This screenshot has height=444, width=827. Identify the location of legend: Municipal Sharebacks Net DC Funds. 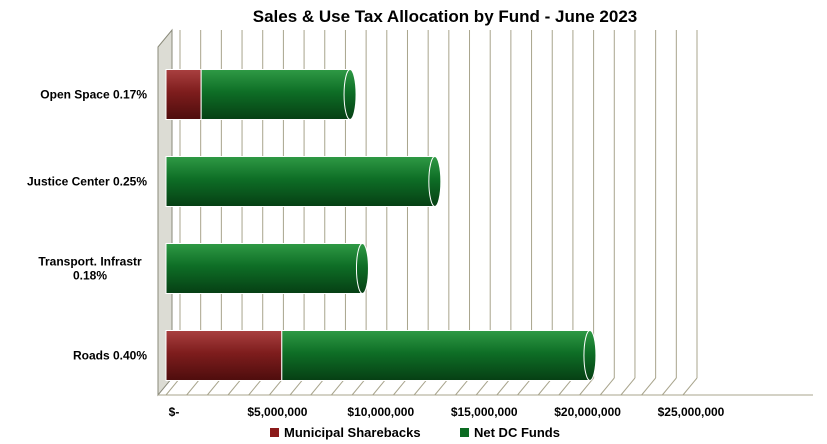
(415, 432).